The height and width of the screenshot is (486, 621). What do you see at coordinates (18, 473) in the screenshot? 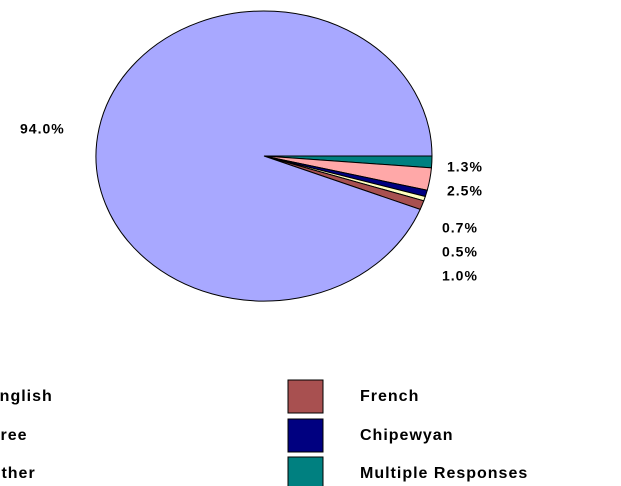
I see `legend-label: Other` at bounding box center [18, 473].